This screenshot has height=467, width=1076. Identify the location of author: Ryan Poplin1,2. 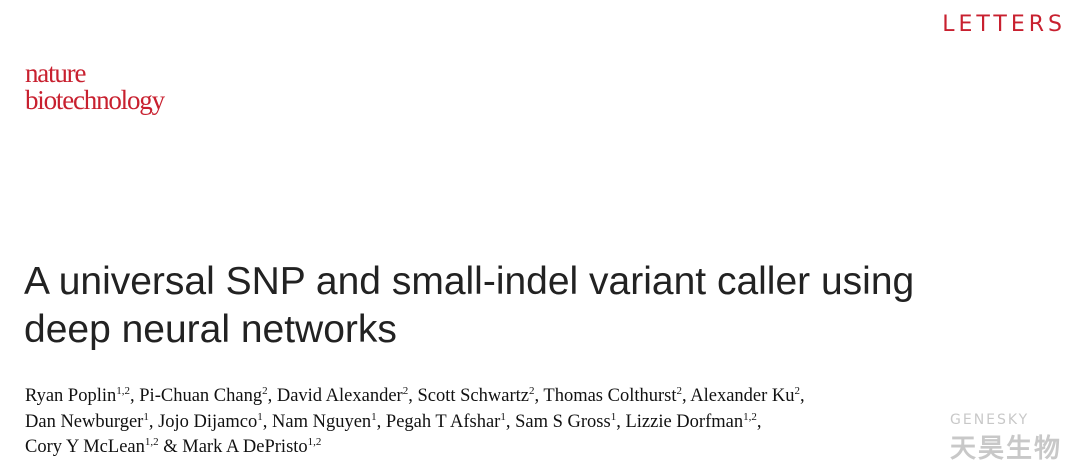
(78, 396).